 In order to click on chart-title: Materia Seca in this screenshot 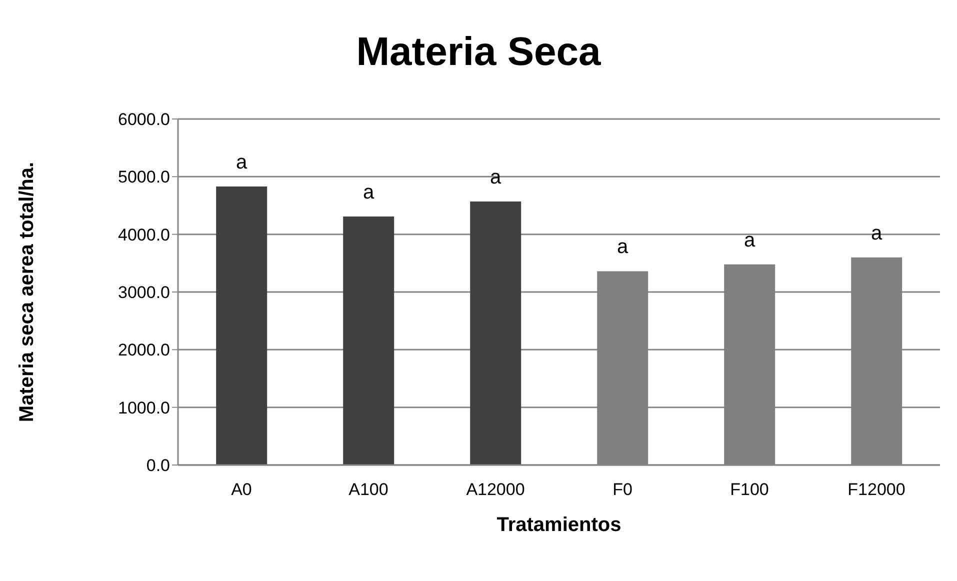, I will do `click(478, 52)`.